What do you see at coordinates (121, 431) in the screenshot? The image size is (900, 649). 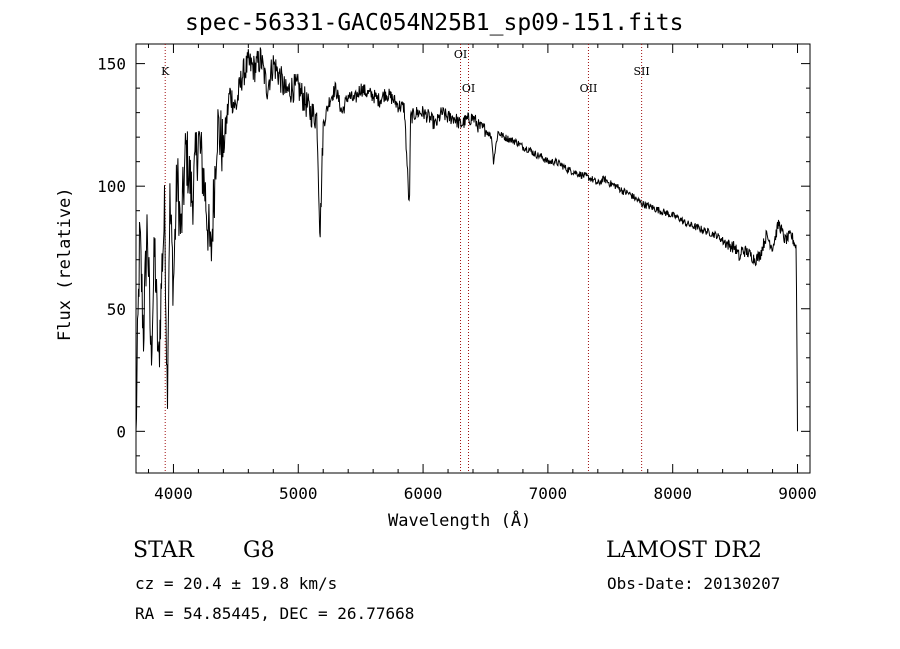 I see `y-tick-label: 0` at bounding box center [121, 431].